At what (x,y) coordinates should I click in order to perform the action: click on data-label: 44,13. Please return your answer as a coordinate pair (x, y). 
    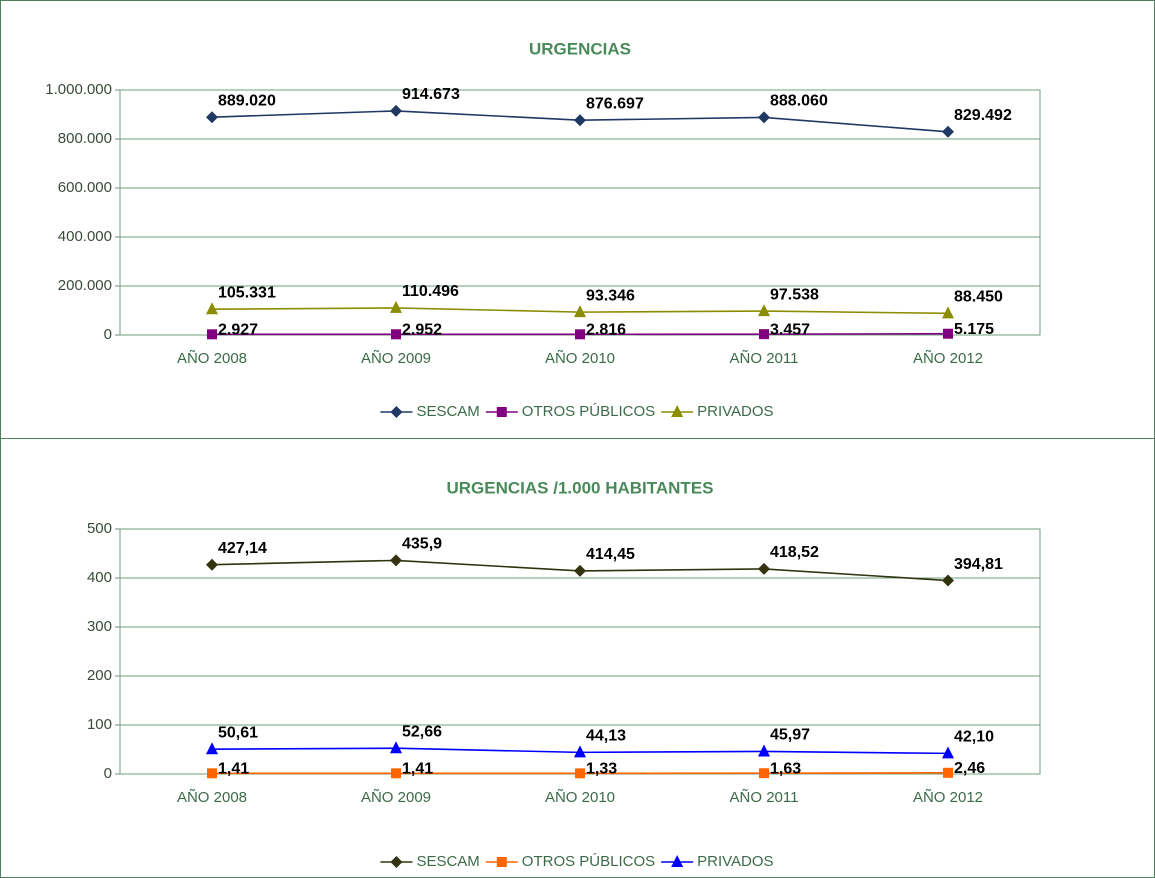
    Looking at the image, I should click on (606, 736).